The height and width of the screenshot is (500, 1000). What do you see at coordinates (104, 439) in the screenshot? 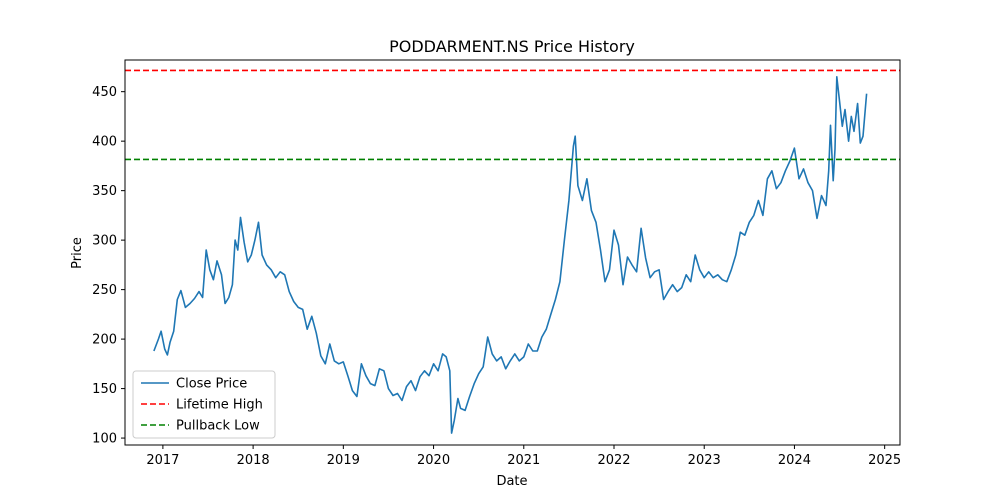
I see `y-tick-label: 100` at bounding box center [104, 439].